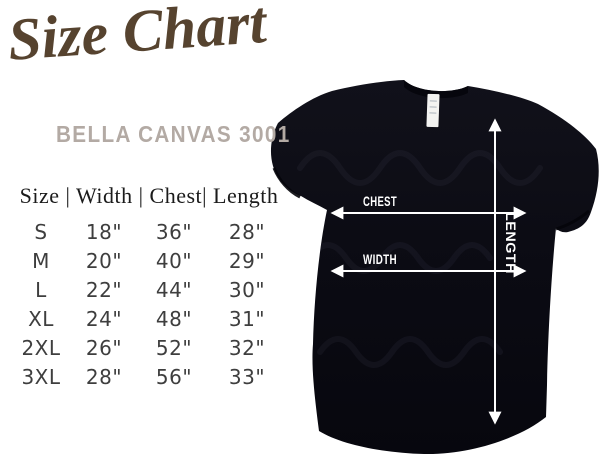 This screenshot has width=600, height=474. What do you see at coordinates (174, 289) in the screenshot?
I see `chest-cell: 44"` at bounding box center [174, 289].